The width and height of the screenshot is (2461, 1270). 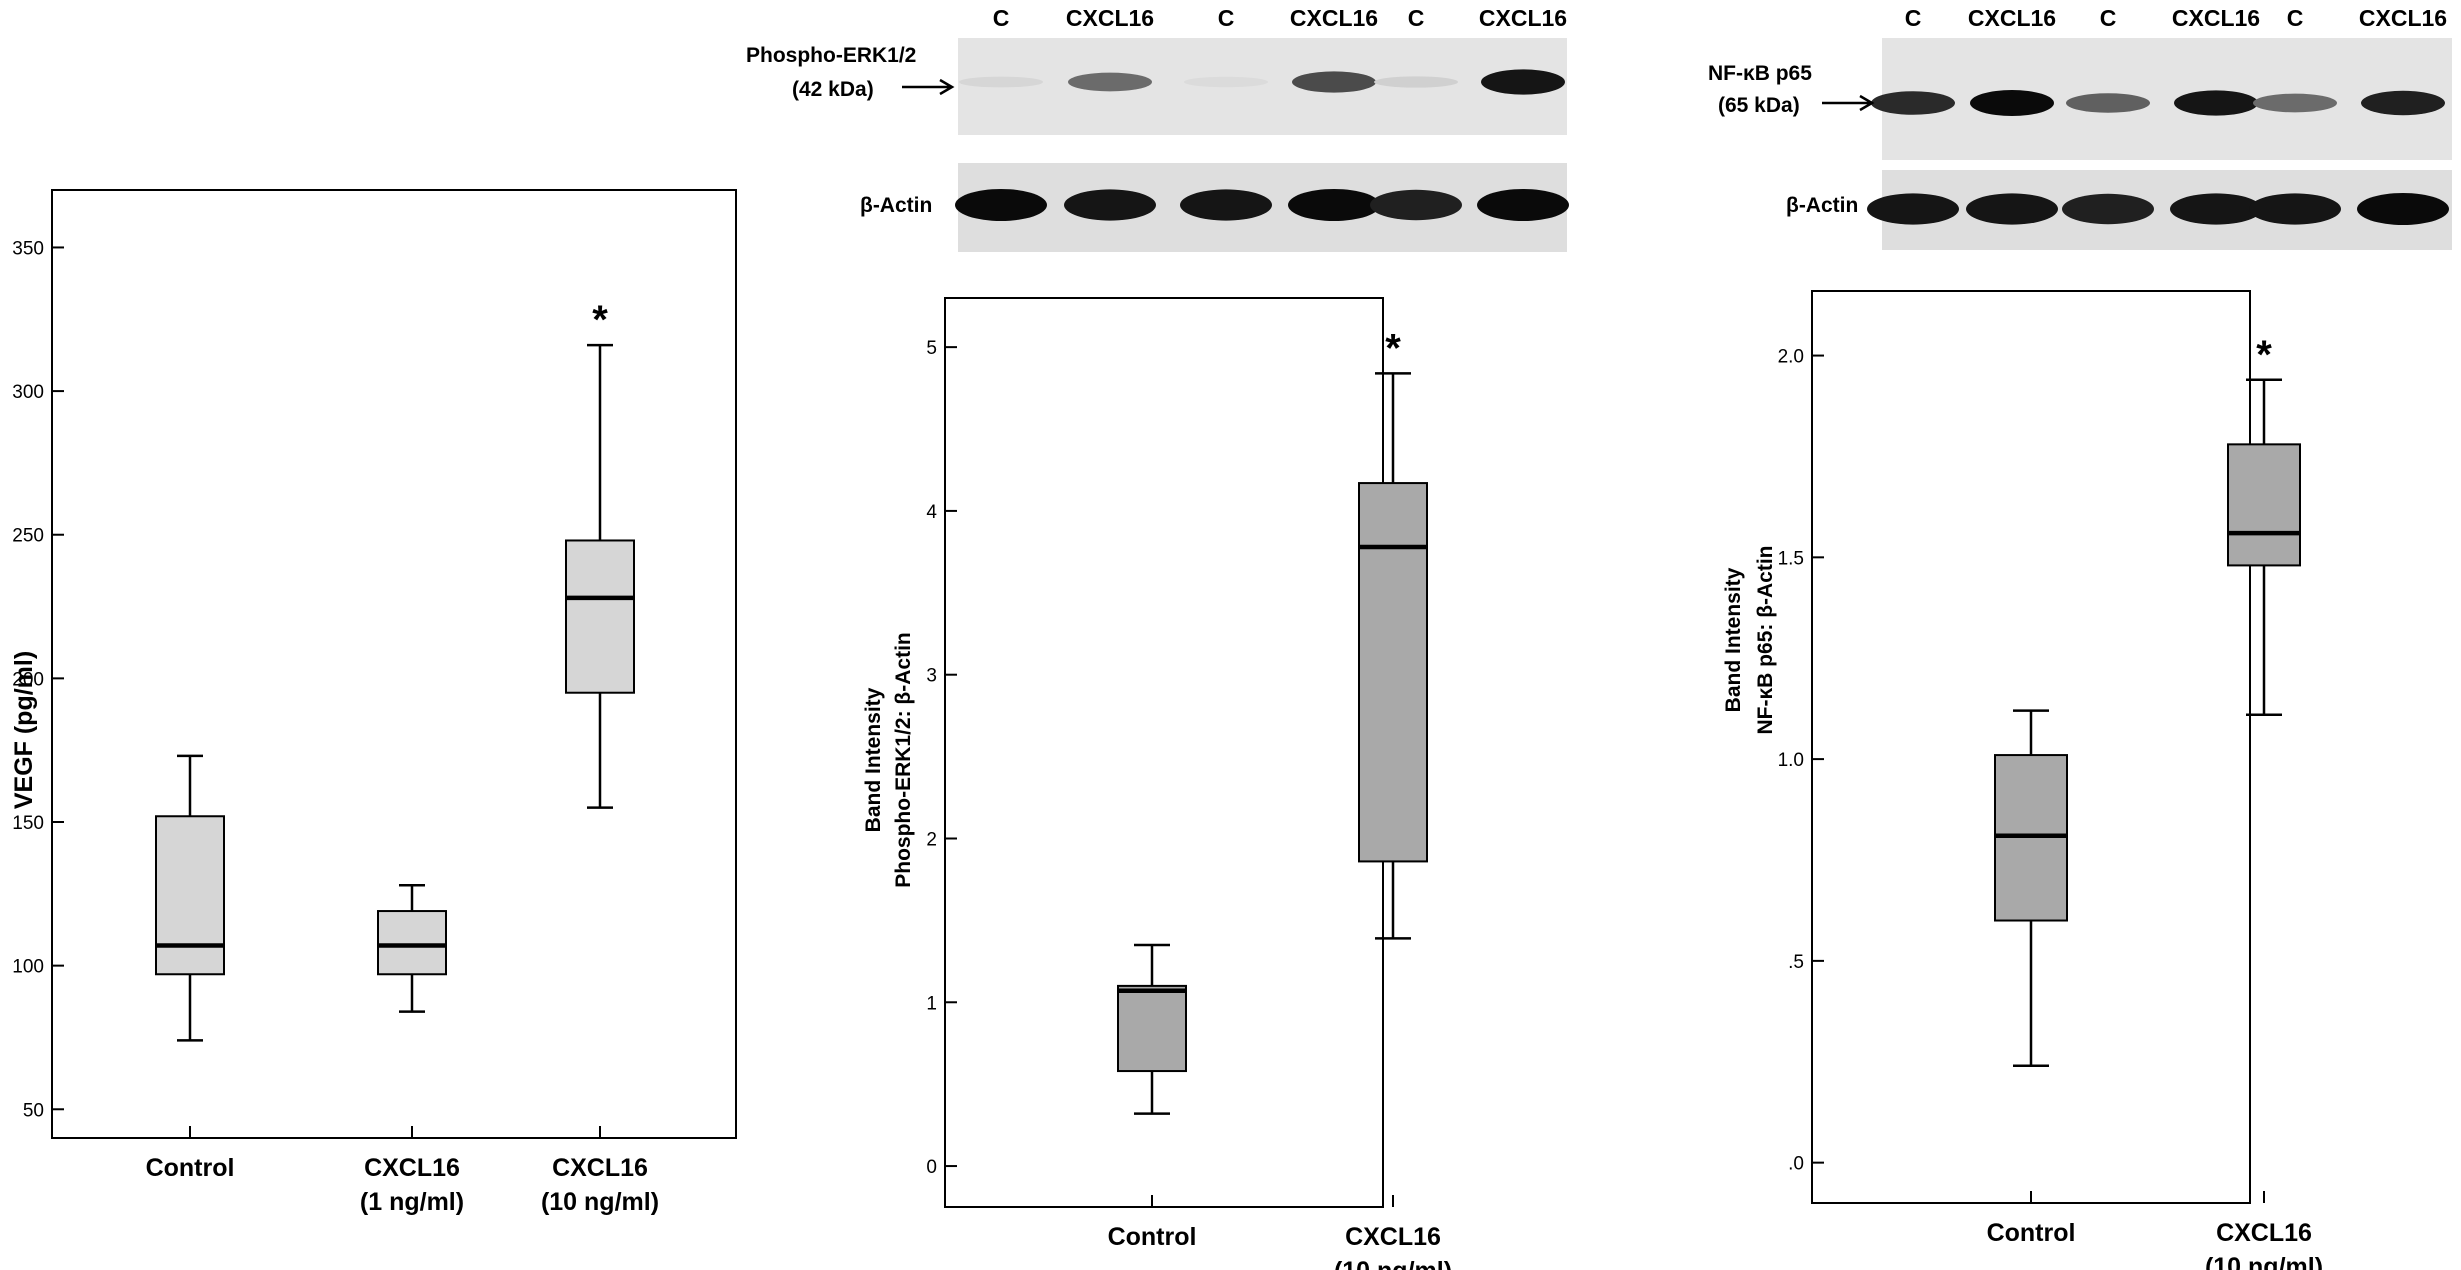 I want to click on vegf-y-tick-label: 300, so click(x=28, y=392).